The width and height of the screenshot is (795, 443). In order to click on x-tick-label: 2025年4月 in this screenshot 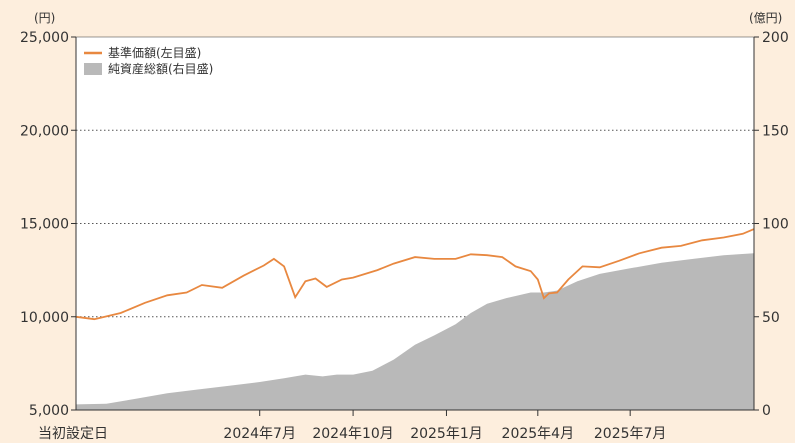, I will do `click(538, 434)`.